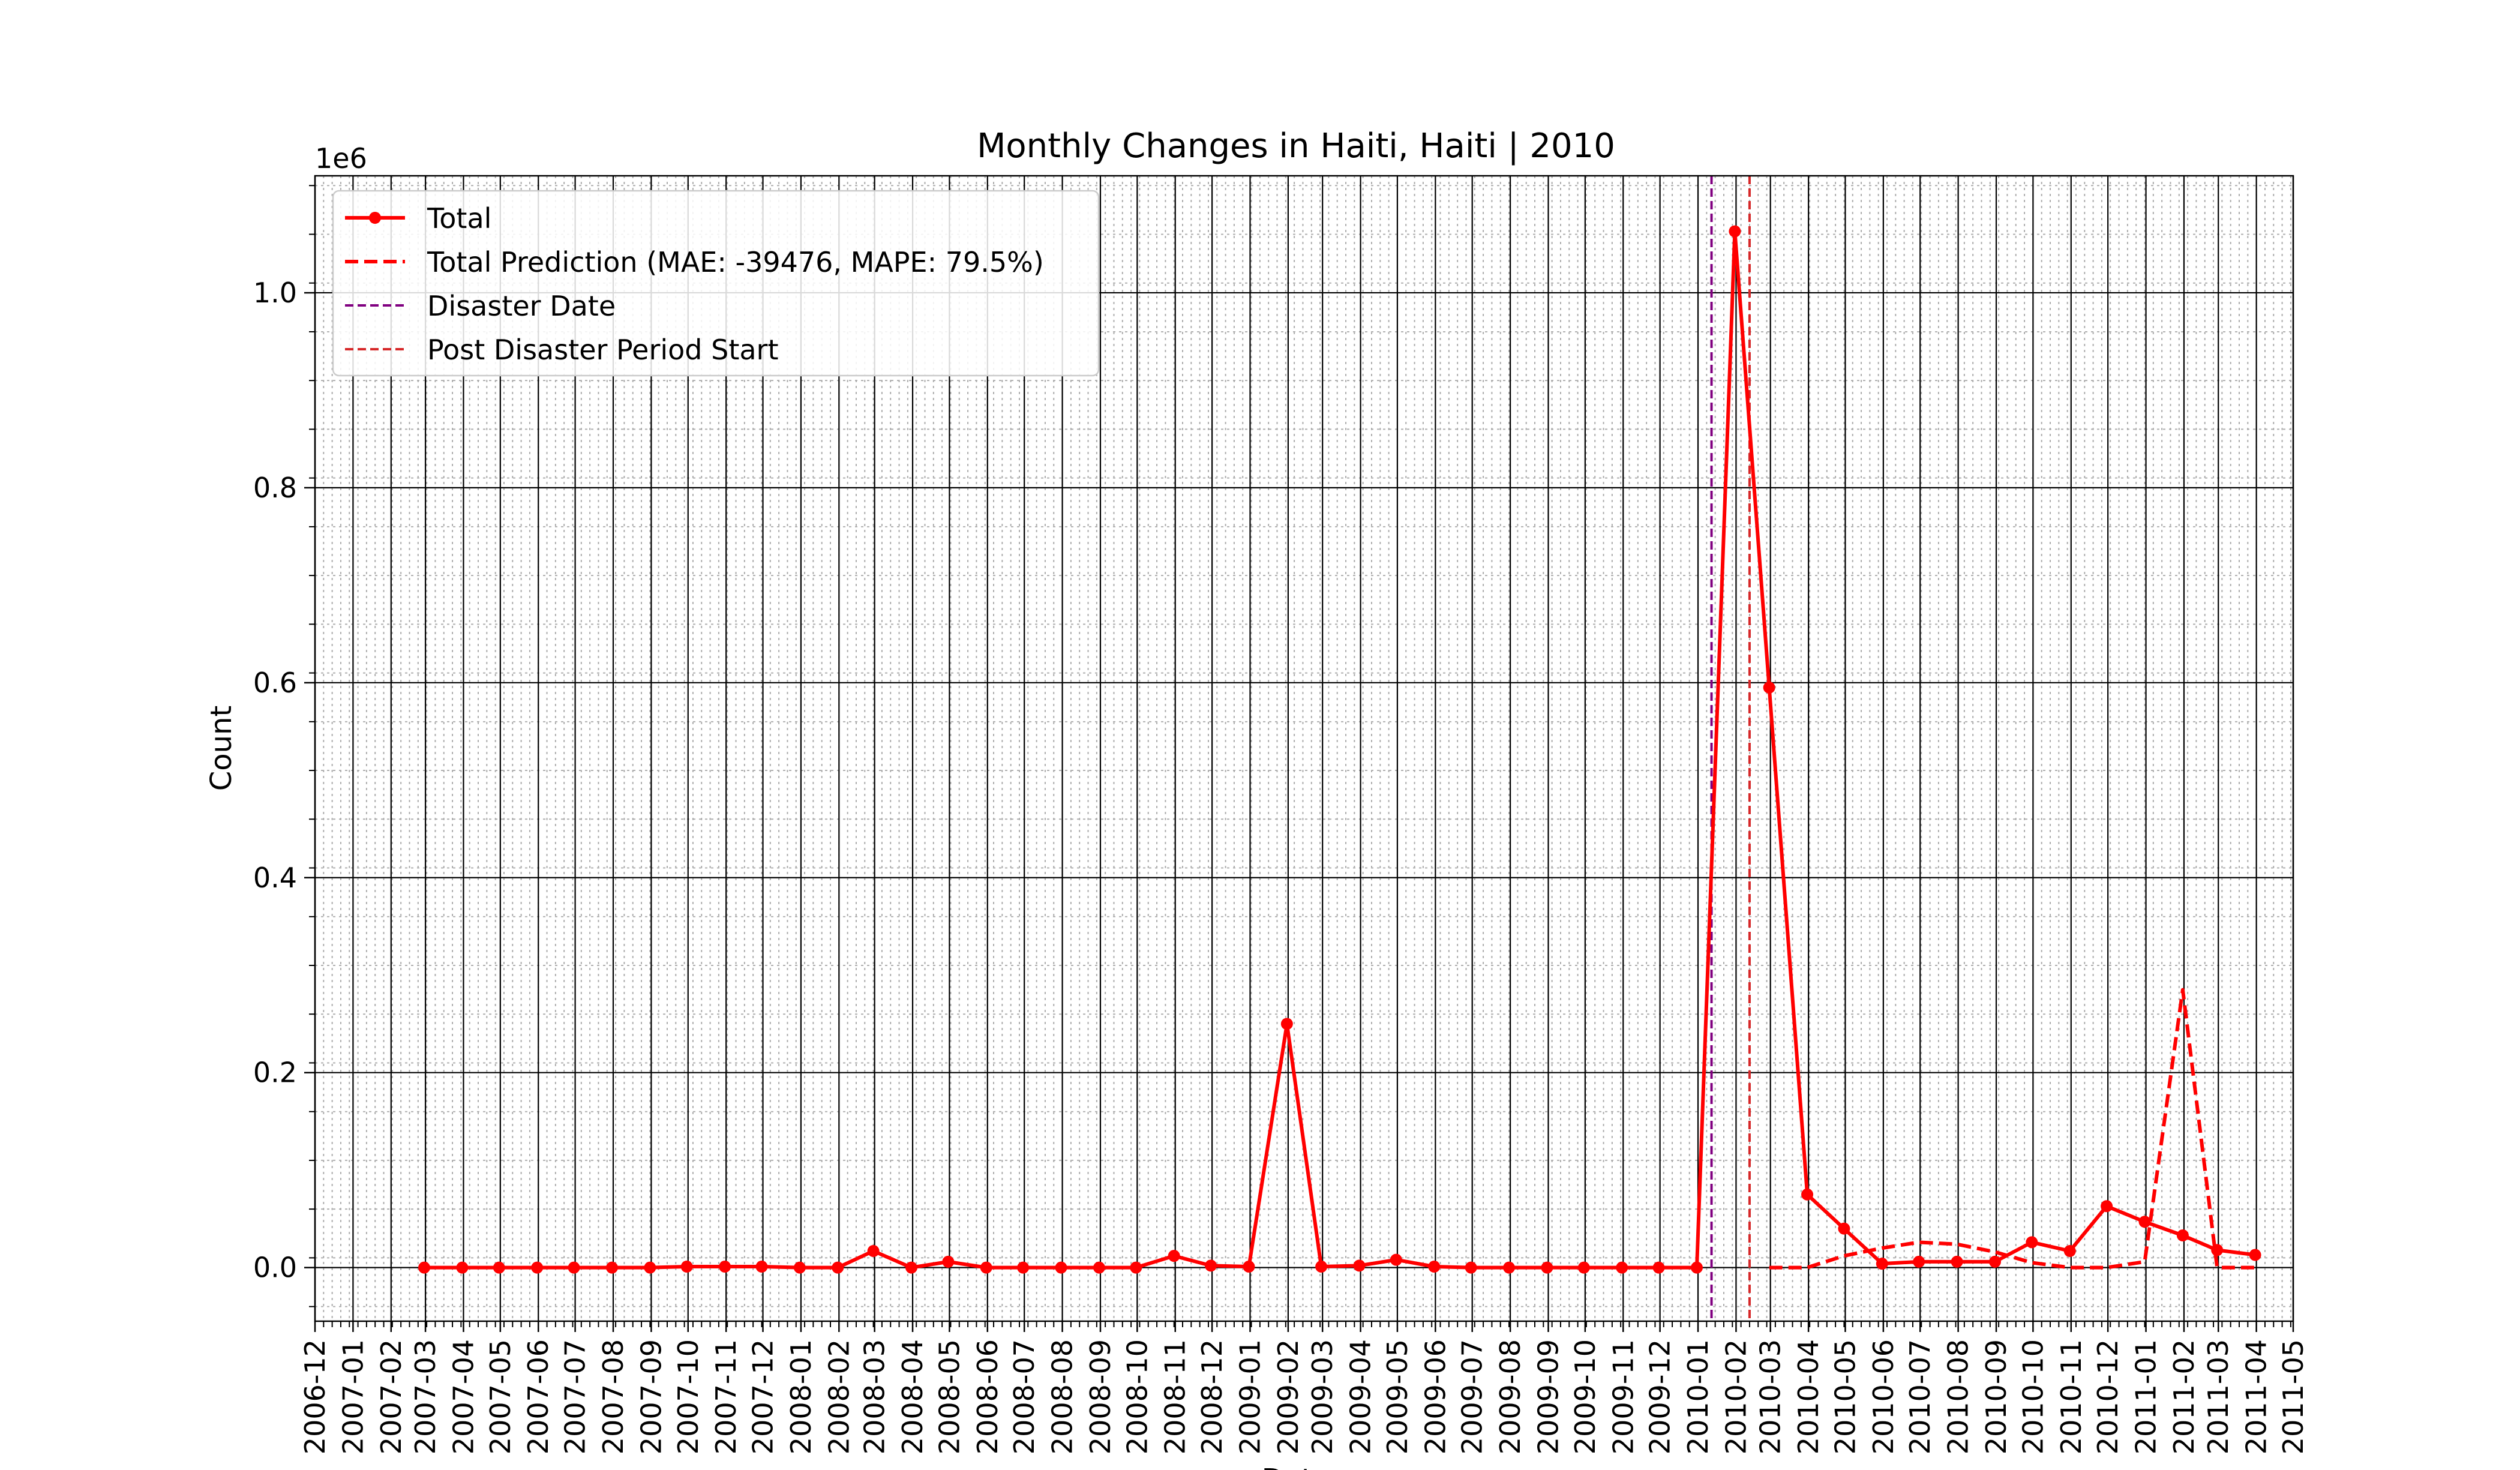  What do you see at coordinates (2108, 1396) in the screenshot?
I see `x-tick-label: 2010-12` at bounding box center [2108, 1396].